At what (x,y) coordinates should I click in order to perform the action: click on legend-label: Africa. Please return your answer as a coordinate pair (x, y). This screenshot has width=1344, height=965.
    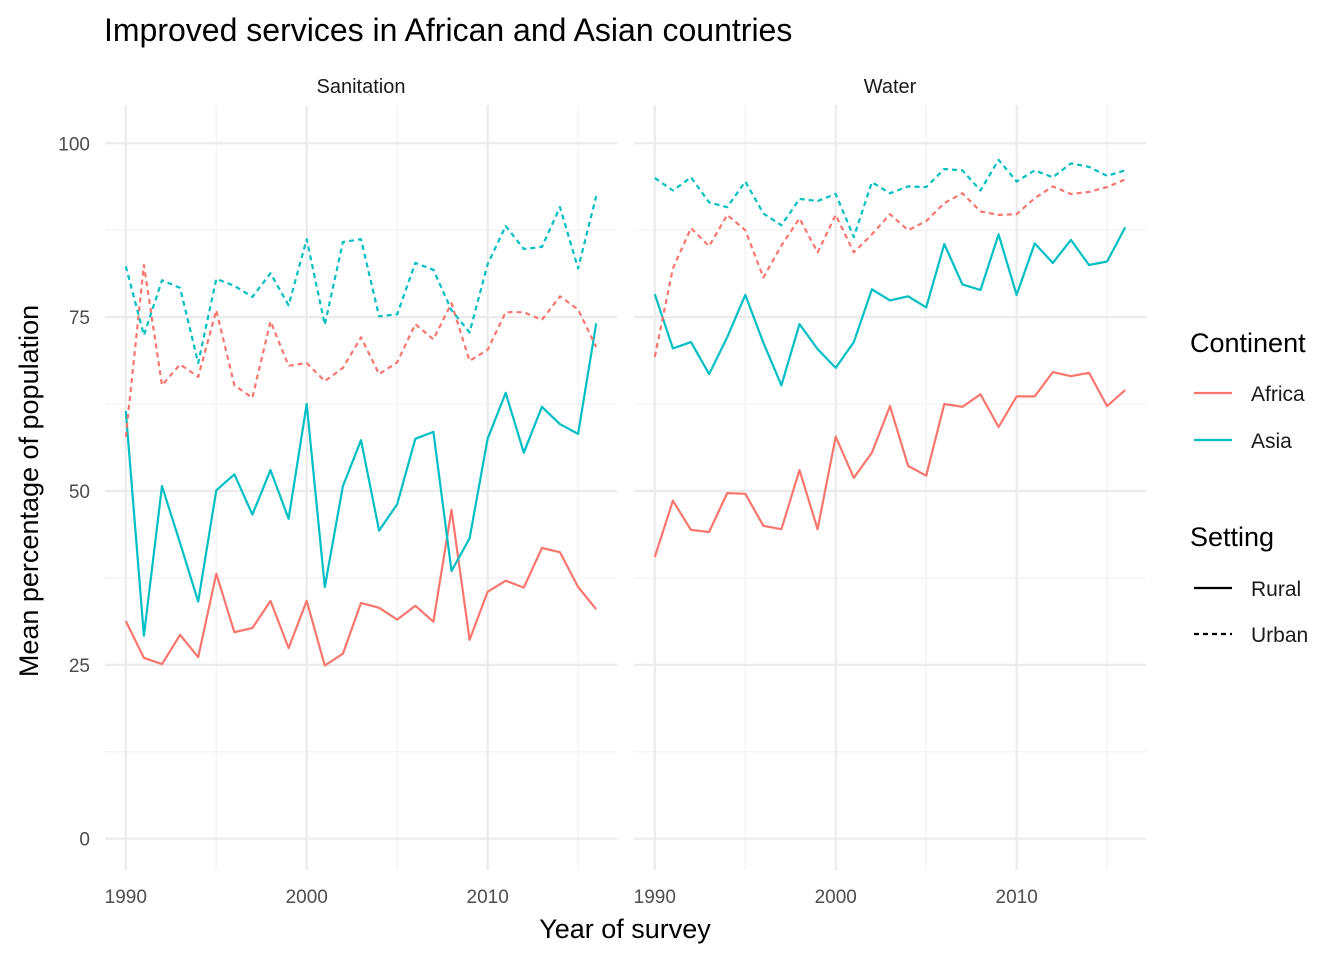
    Looking at the image, I should click on (1278, 394).